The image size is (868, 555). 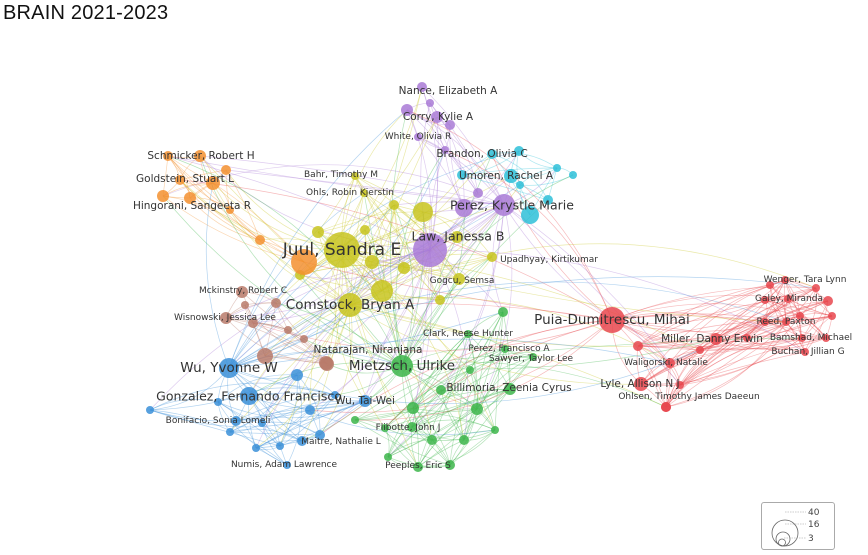 I want to click on author-label-goldstein: Goldstein, Stuart L, so click(x=185, y=179).